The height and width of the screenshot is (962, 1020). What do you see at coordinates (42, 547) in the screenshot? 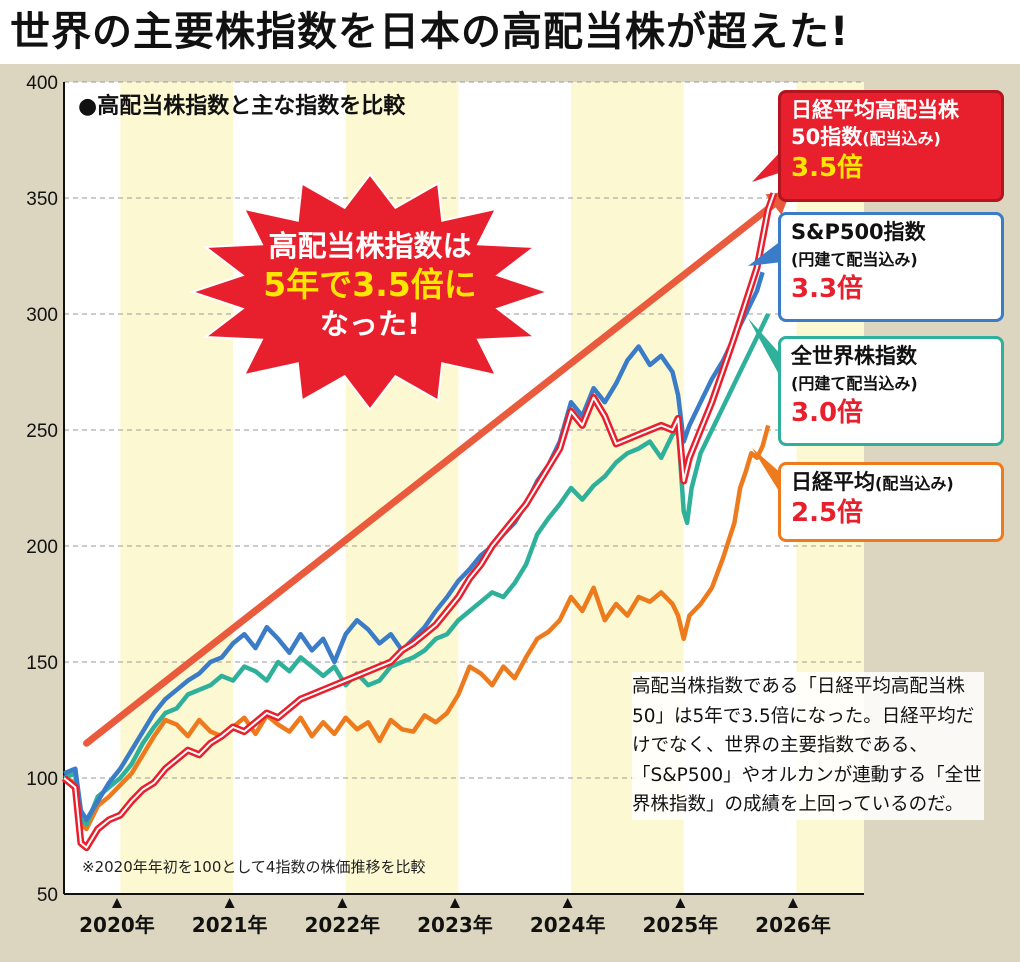
I see `y-tick-200: 200` at bounding box center [42, 547].